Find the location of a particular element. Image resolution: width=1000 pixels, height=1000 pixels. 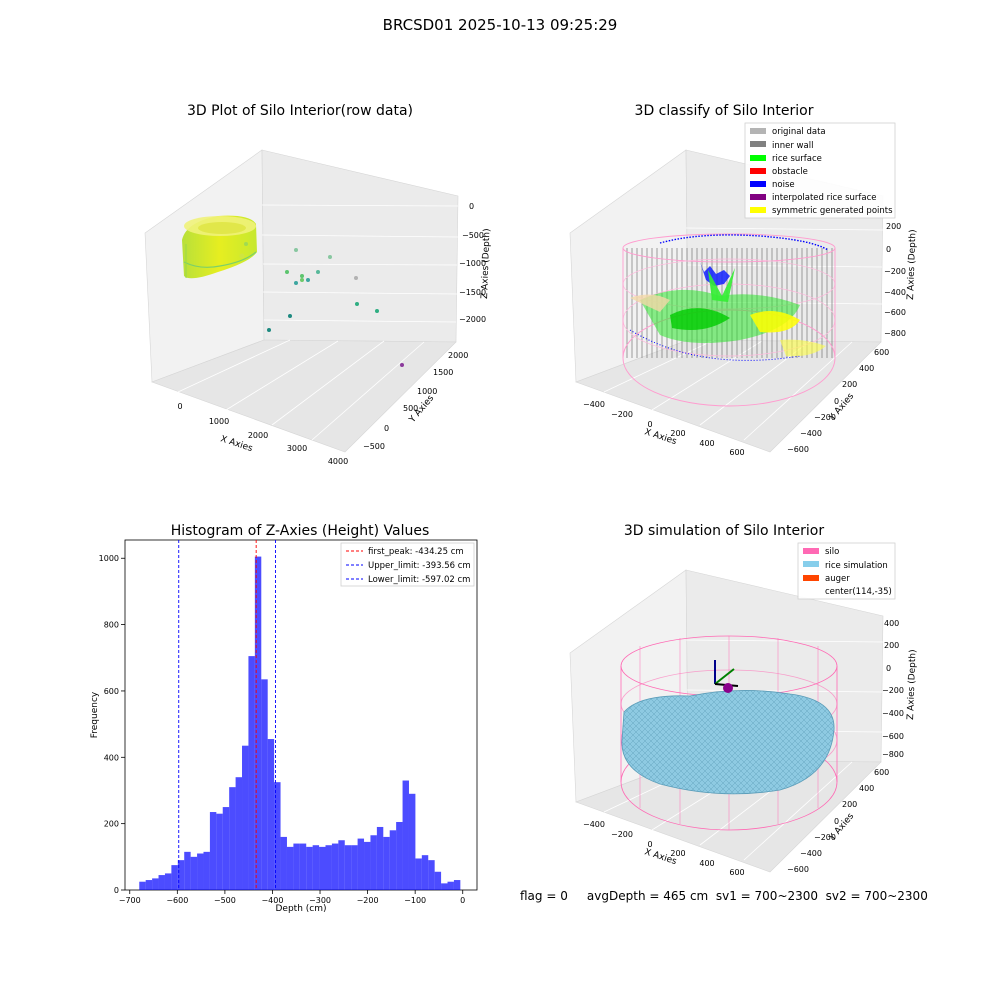

legend-label: Lower_limit: -597.02 cm is located at coordinates (419, 580).